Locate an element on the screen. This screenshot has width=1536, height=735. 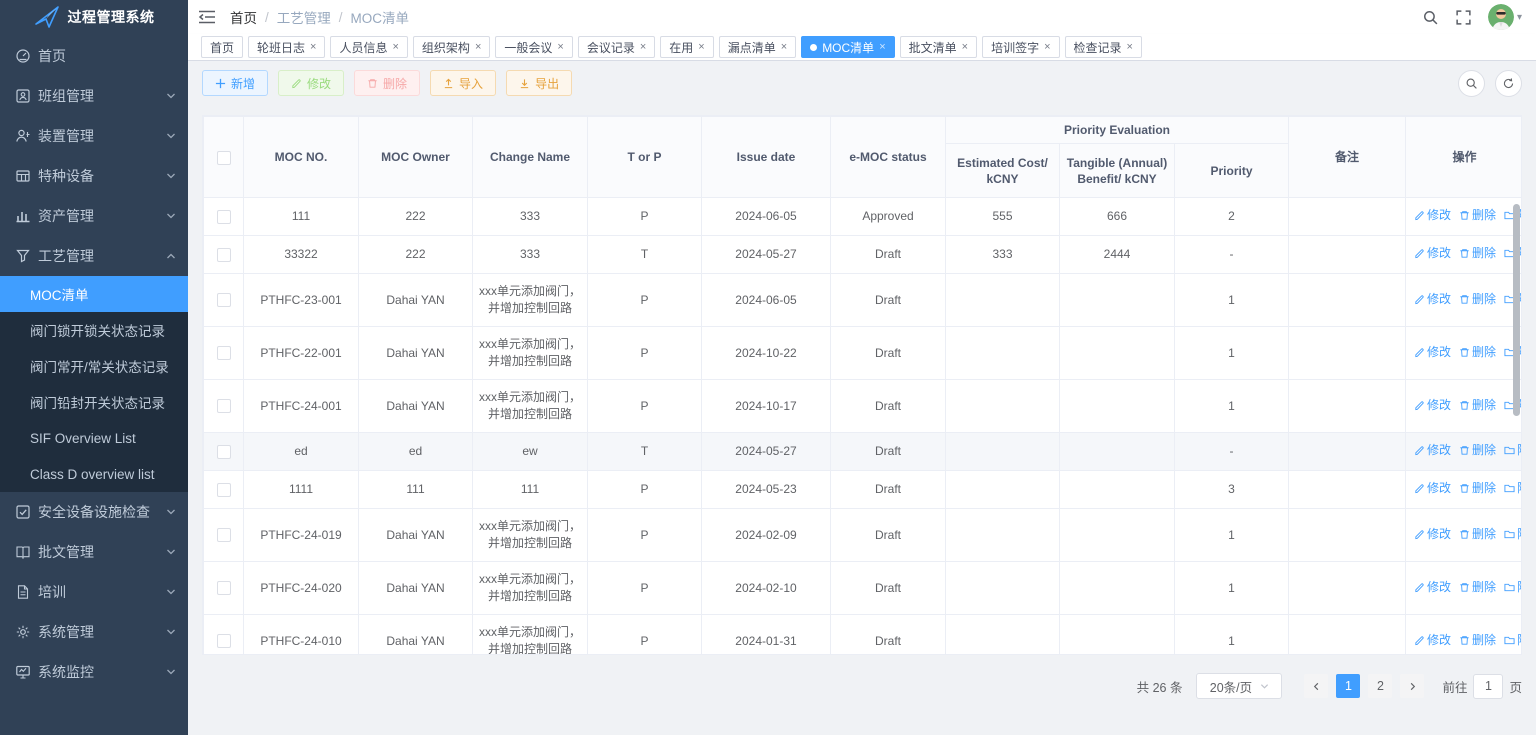
table-scrollbar is located at coordinates (1516, 310).